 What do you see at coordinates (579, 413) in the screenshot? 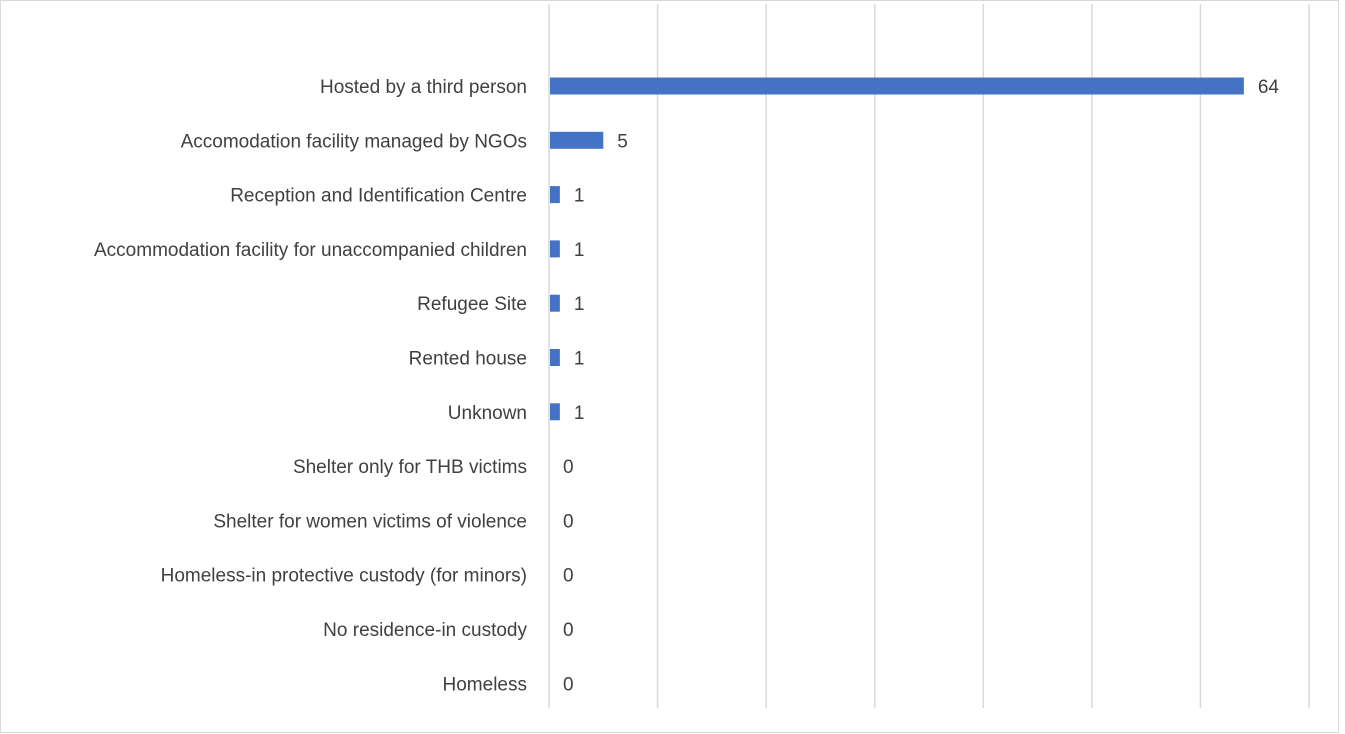
I see `value-label-6: 1` at bounding box center [579, 413].